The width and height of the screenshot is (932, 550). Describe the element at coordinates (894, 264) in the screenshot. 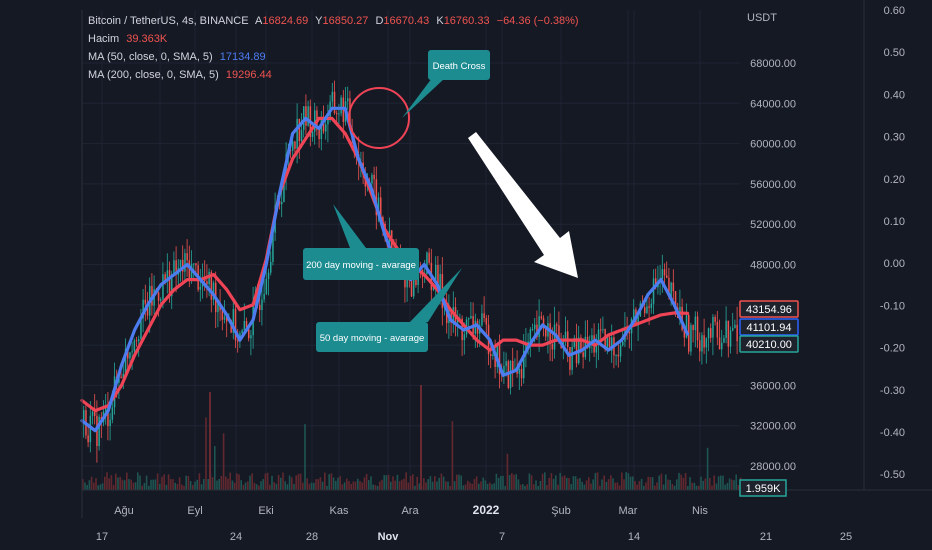

I see `right-tick-label: 0.00` at that location.